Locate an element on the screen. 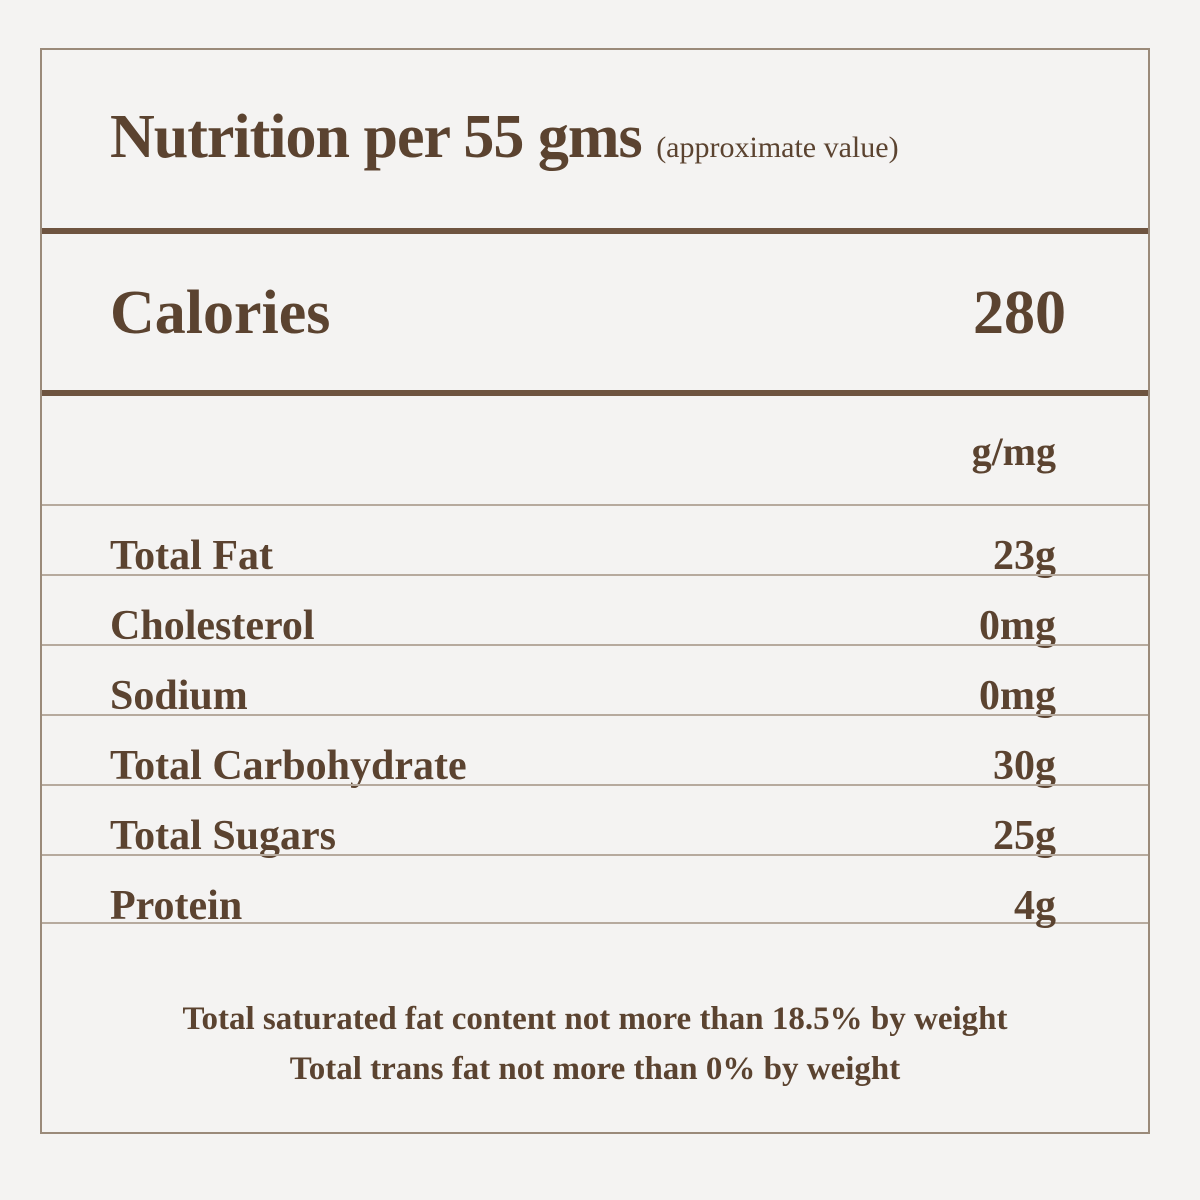  nutrient-name: Sodium is located at coordinates (179, 696).